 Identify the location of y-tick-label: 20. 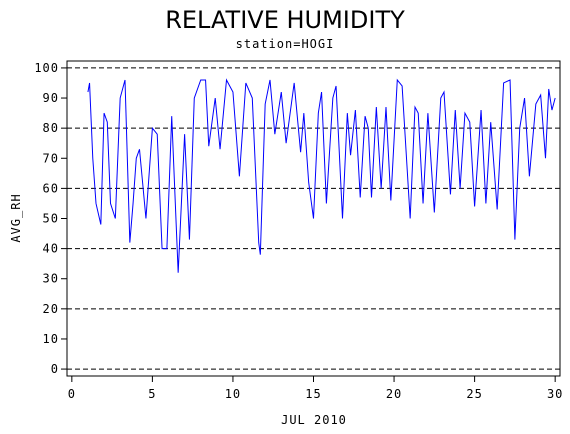
(51, 309).